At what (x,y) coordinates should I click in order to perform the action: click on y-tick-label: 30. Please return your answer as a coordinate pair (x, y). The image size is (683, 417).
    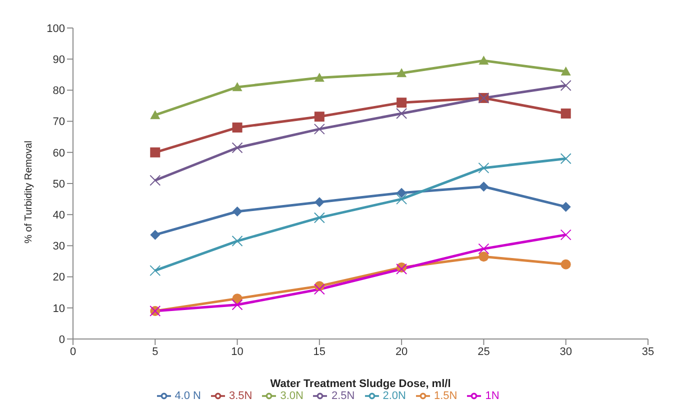
    Looking at the image, I should click on (58, 246).